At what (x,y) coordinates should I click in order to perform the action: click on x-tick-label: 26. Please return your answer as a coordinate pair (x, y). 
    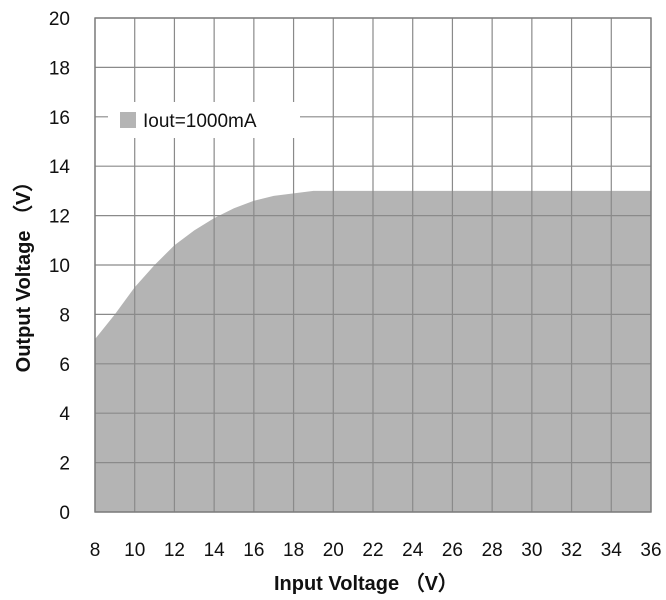
    Looking at the image, I should click on (452, 550).